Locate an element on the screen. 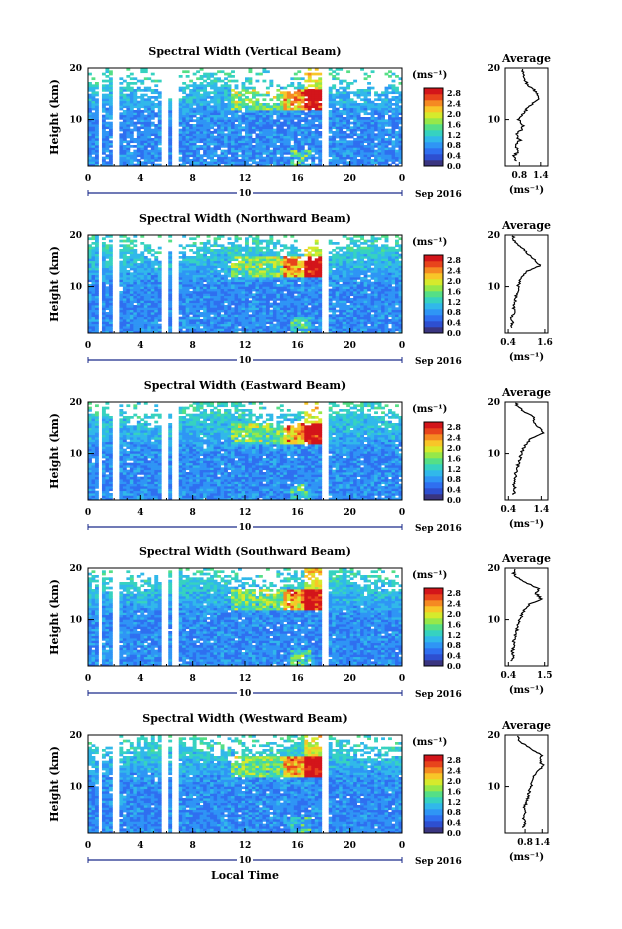 This screenshot has width=622, height=929. profile-line is located at coordinates (525, 115).